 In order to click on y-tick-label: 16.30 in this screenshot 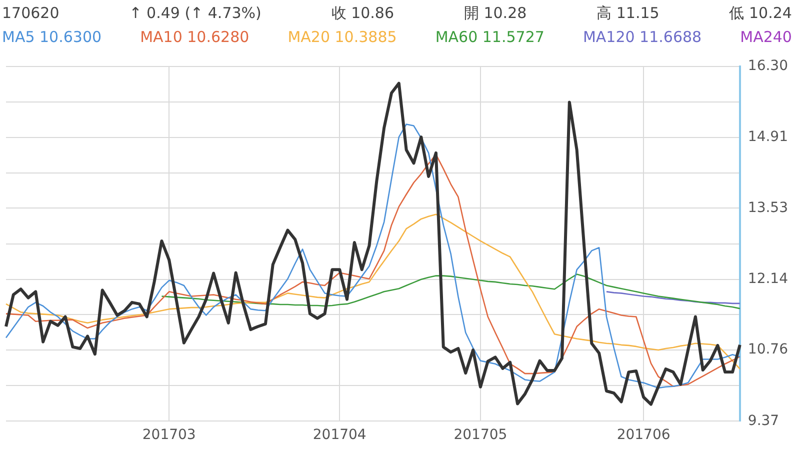, I will do `click(768, 66)`.